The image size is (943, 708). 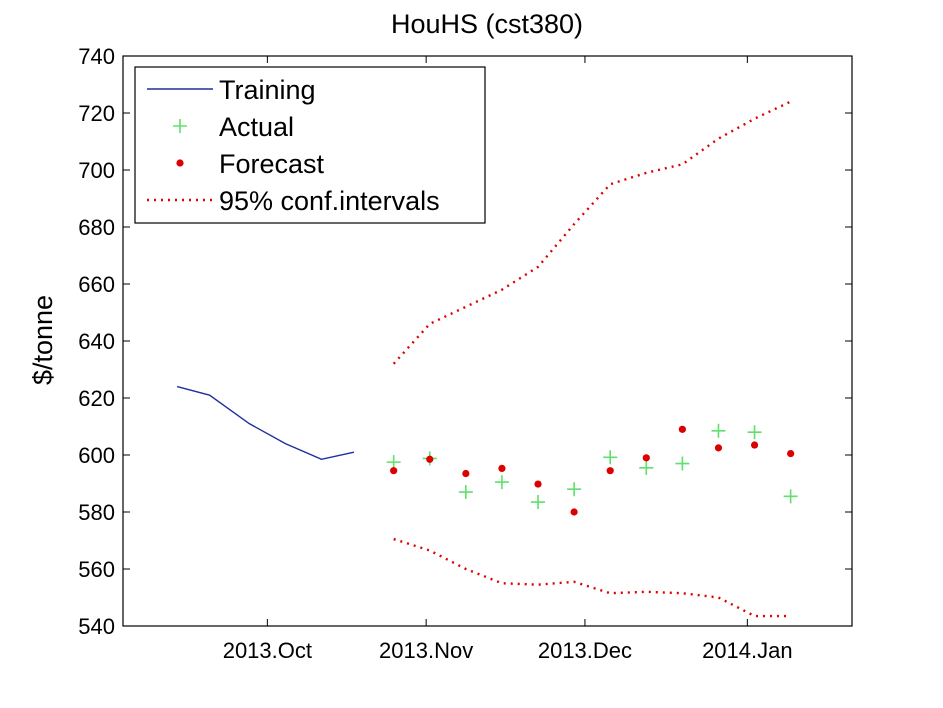 I want to click on x-tick-label: 2013.Nov, so click(x=426, y=650).